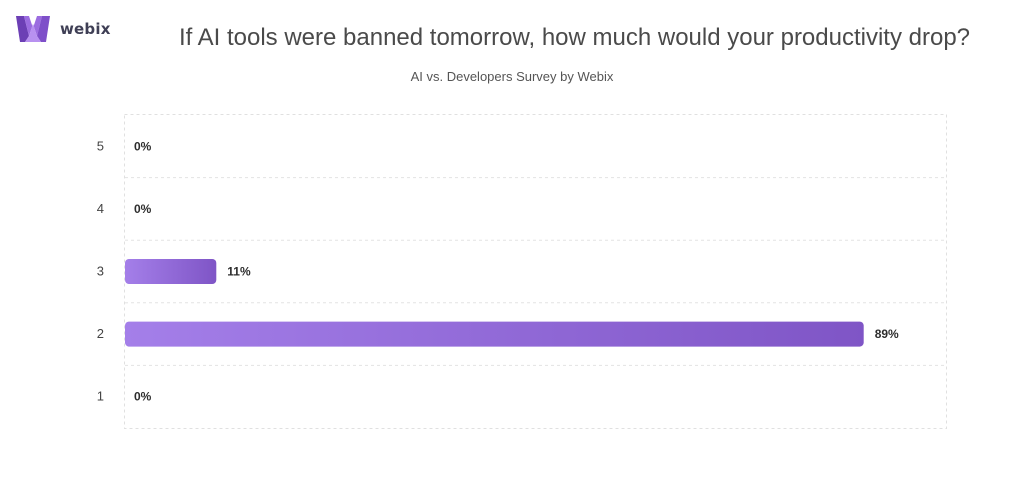 Image resolution: width=1024 pixels, height=478 pixels. I want to click on data-label: 89%, so click(887, 334).